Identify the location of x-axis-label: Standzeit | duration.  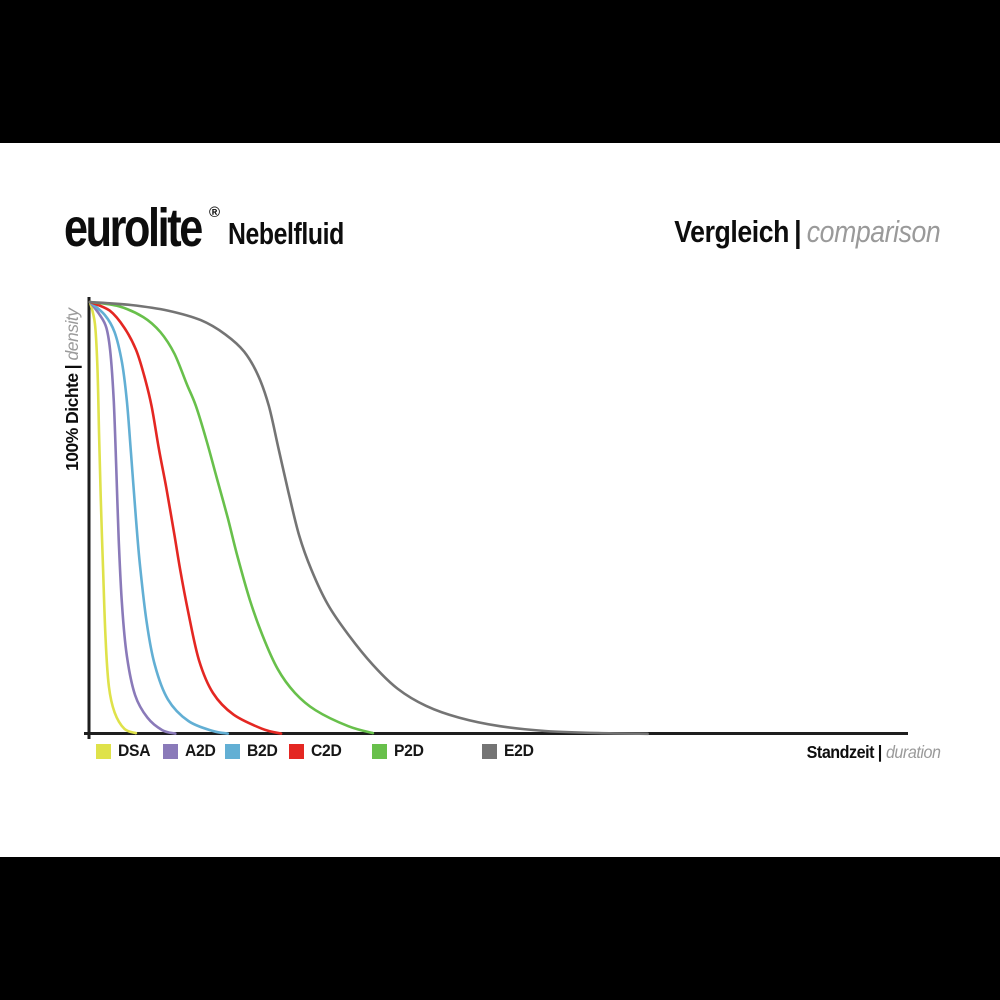
(873, 752).